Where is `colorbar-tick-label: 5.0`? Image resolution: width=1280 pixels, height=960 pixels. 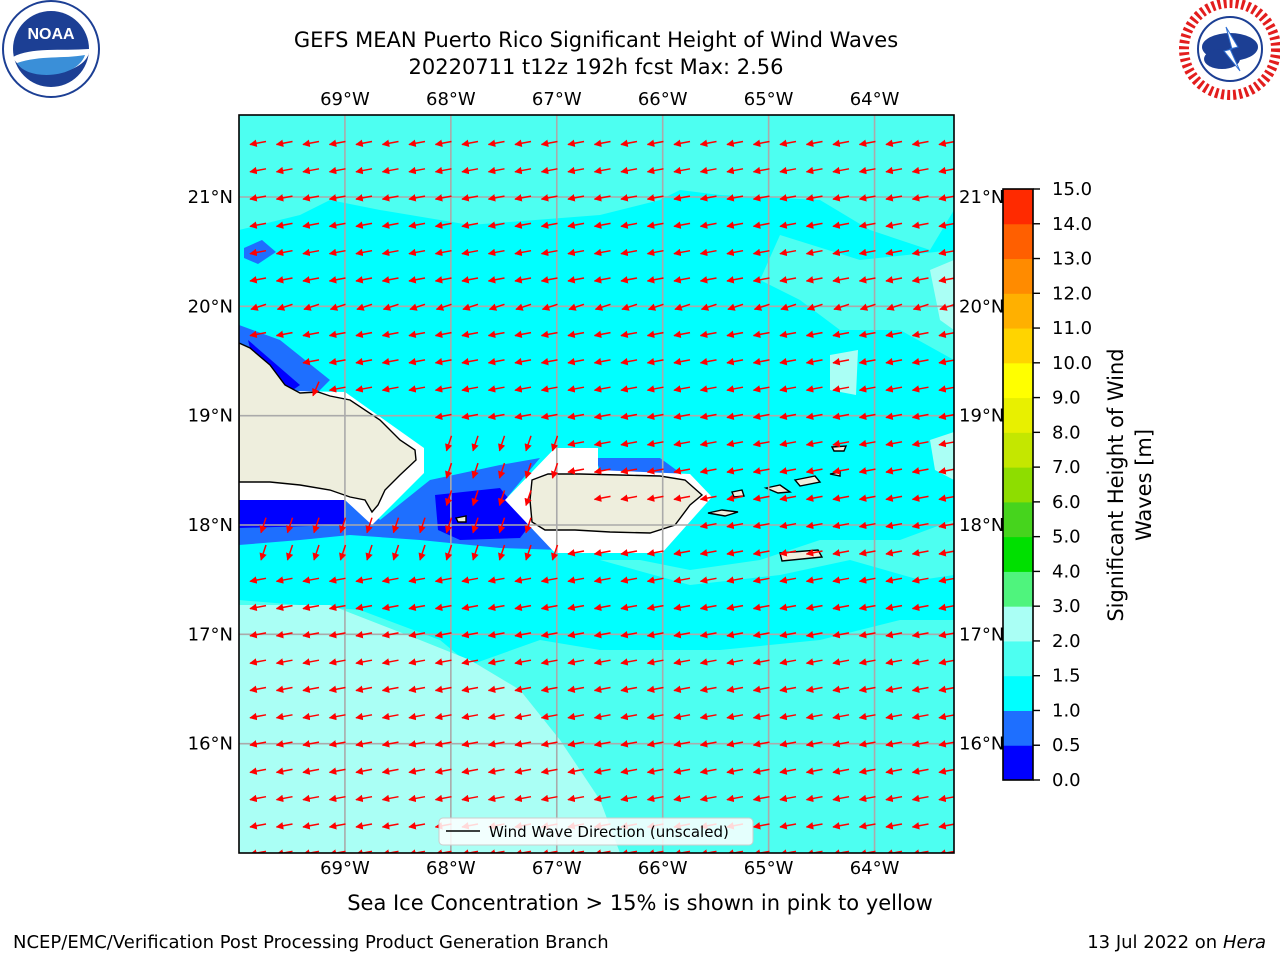
colorbar-tick-label: 5.0 is located at coordinates (1066, 537).